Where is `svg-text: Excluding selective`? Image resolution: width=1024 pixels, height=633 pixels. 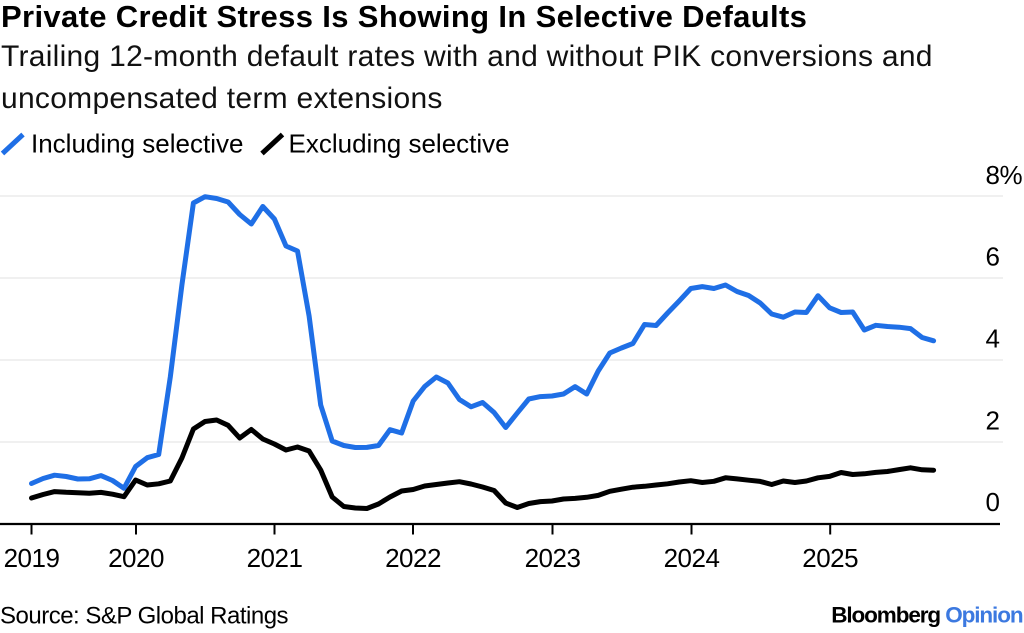 svg-text: Excluding selective is located at coordinates (399, 144).